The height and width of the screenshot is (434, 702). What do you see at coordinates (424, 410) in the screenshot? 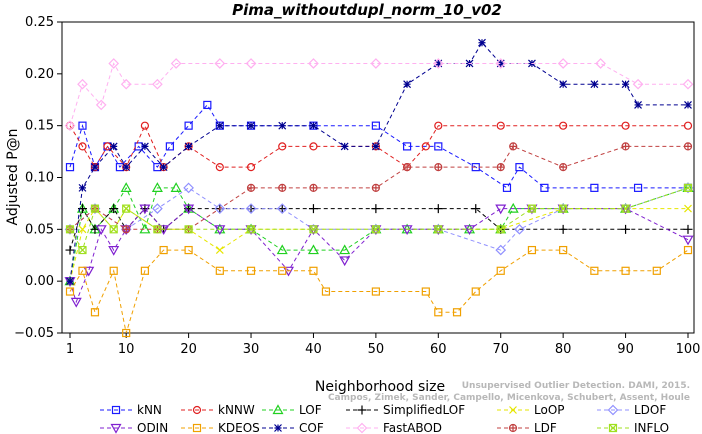
I see `legend-label: SimplifiedLOF` at bounding box center [424, 410].